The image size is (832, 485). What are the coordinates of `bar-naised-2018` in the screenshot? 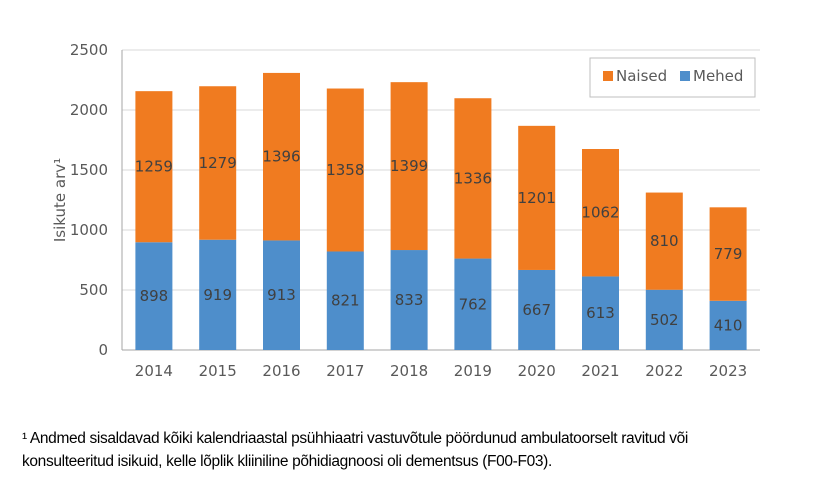 It's located at (409, 166).